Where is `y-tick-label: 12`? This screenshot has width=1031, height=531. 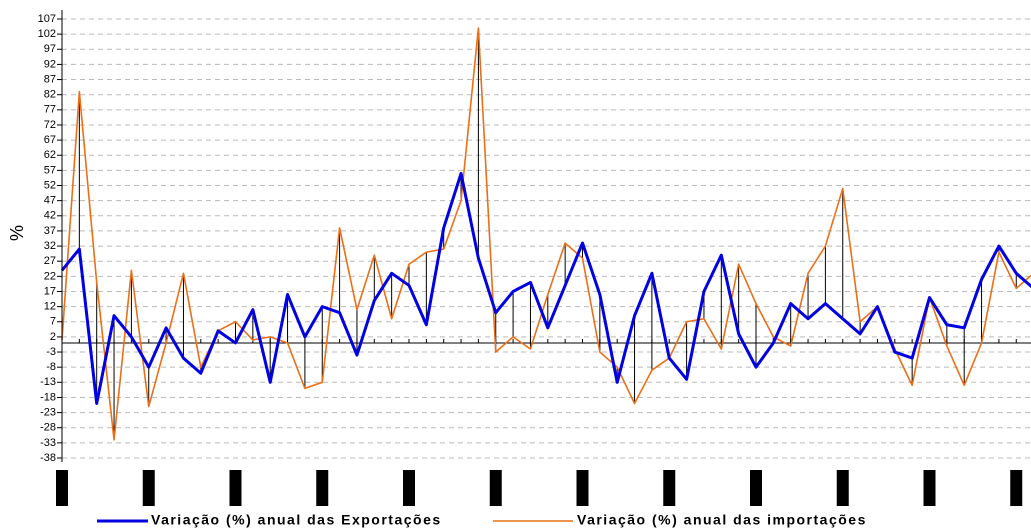
y-tick-label: 12 is located at coordinates (50, 307).